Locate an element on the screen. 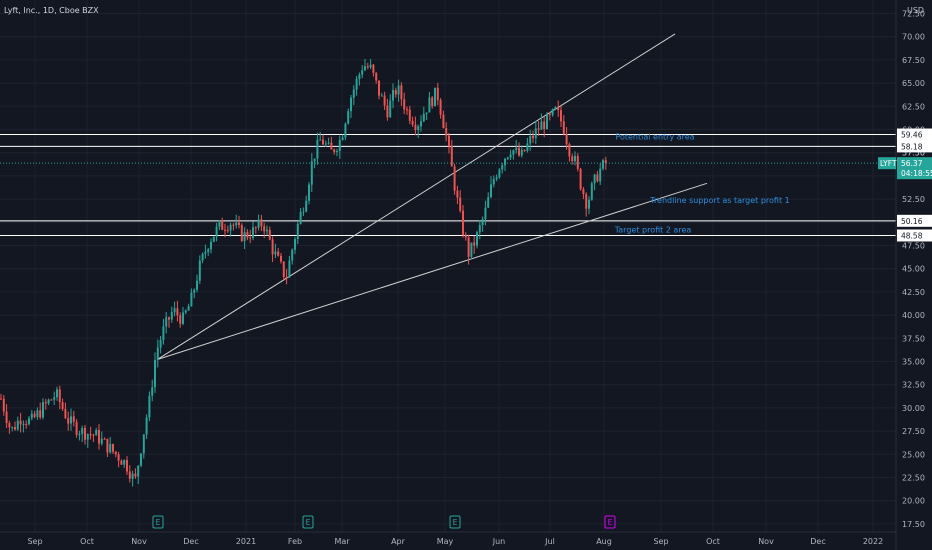 This screenshot has height=550, width=932. price-tick-label: 37.50 is located at coordinates (913, 338).